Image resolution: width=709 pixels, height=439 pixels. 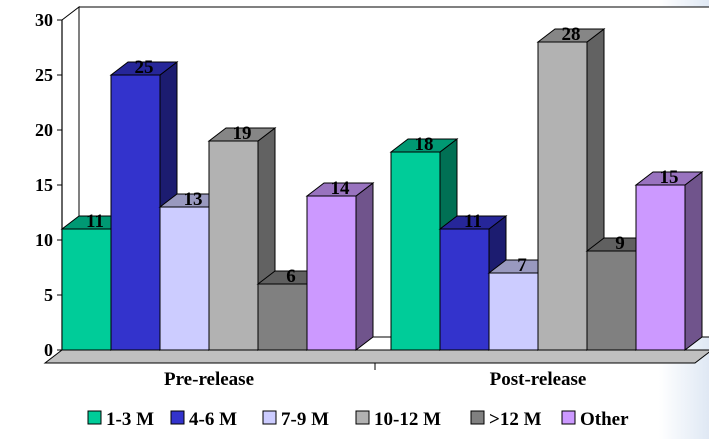 I want to click on data-label: 15, so click(x=669, y=177).